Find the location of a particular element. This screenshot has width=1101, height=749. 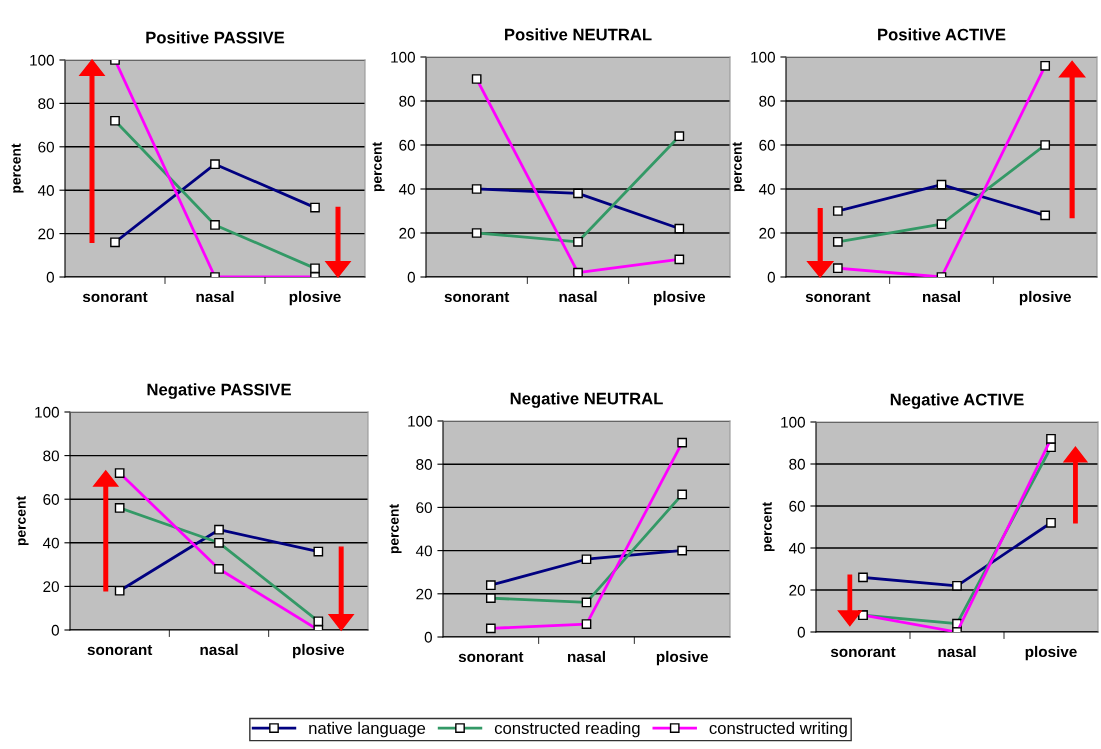

chart-title: Positive ACTIVE is located at coordinates (942, 34).